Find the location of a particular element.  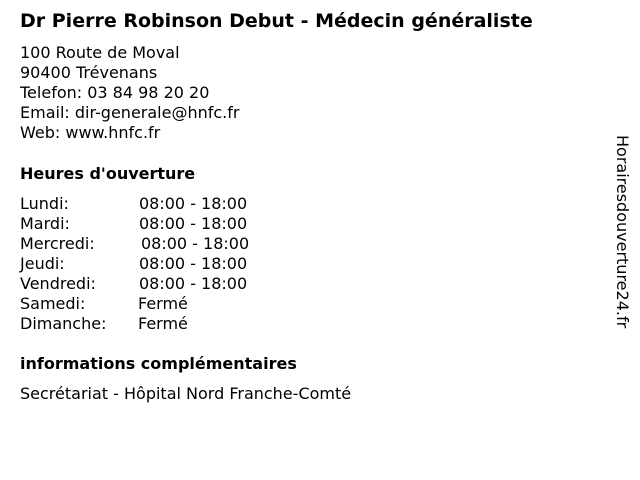

hours-row: Mercredi: 08:00 - 18:00 is located at coordinates (134, 244).